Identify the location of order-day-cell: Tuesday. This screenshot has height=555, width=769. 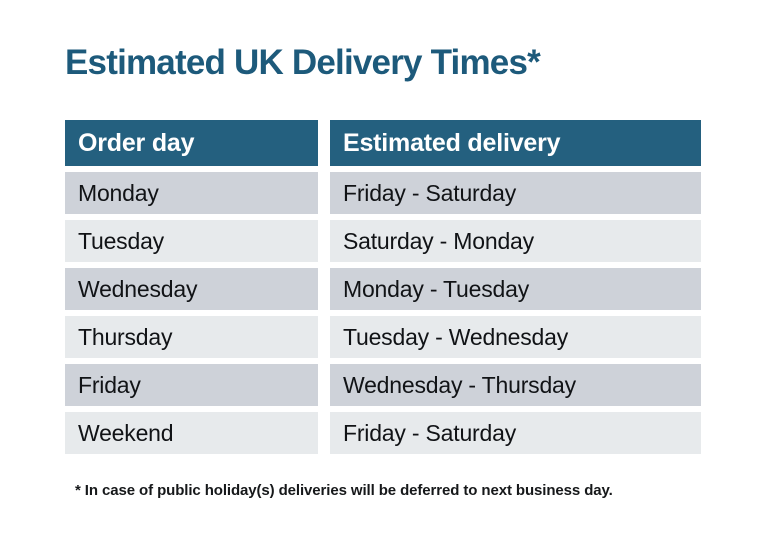
(191, 241).